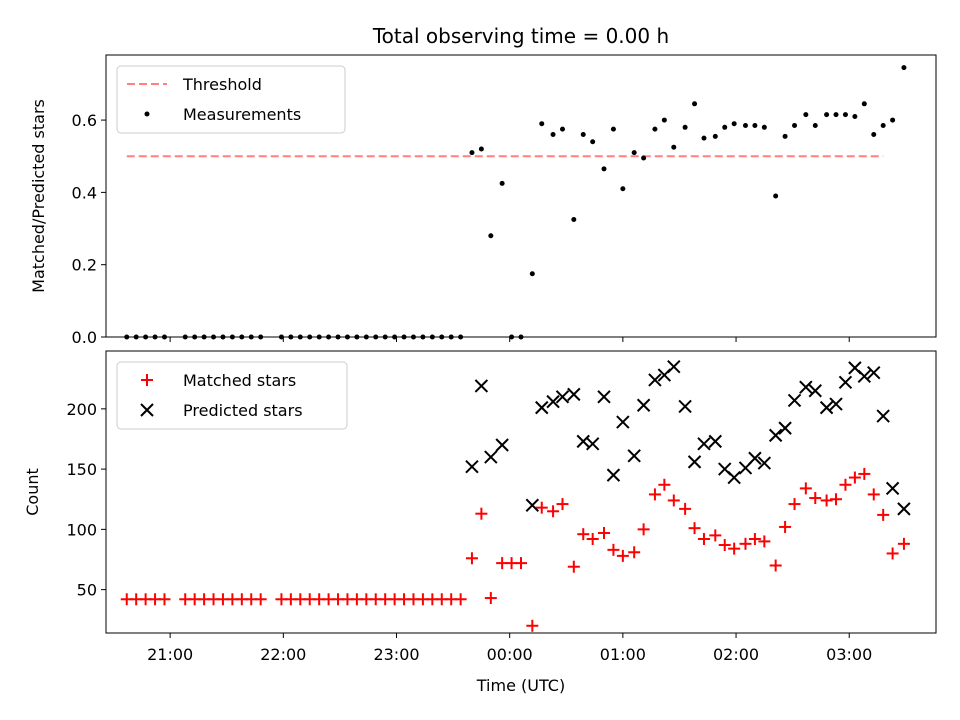 The height and width of the screenshot is (720, 960). What do you see at coordinates (170, 654) in the screenshot?
I see `count-x-tick-label: 21:00` at bounding box center [170, 654].